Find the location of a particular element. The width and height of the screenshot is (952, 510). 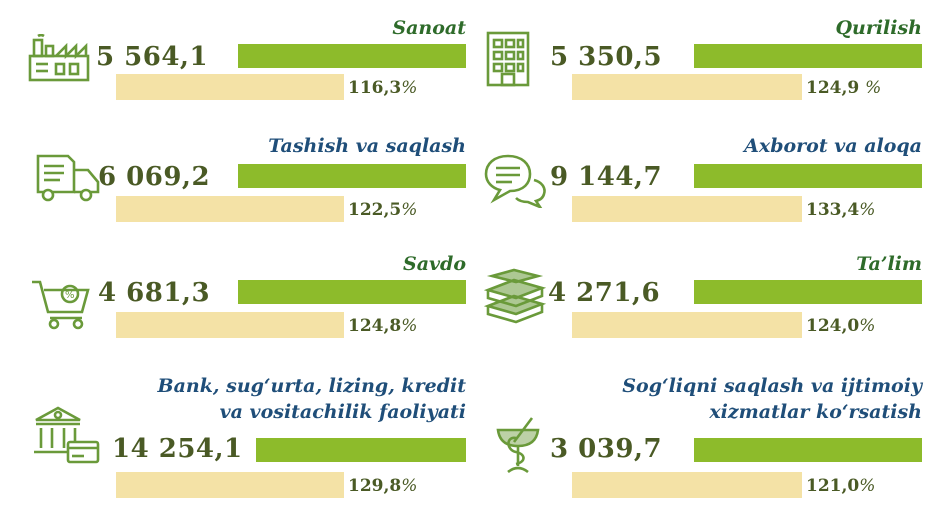

sector-label: Axborot va aloqa is located at coordinates (833, 146).